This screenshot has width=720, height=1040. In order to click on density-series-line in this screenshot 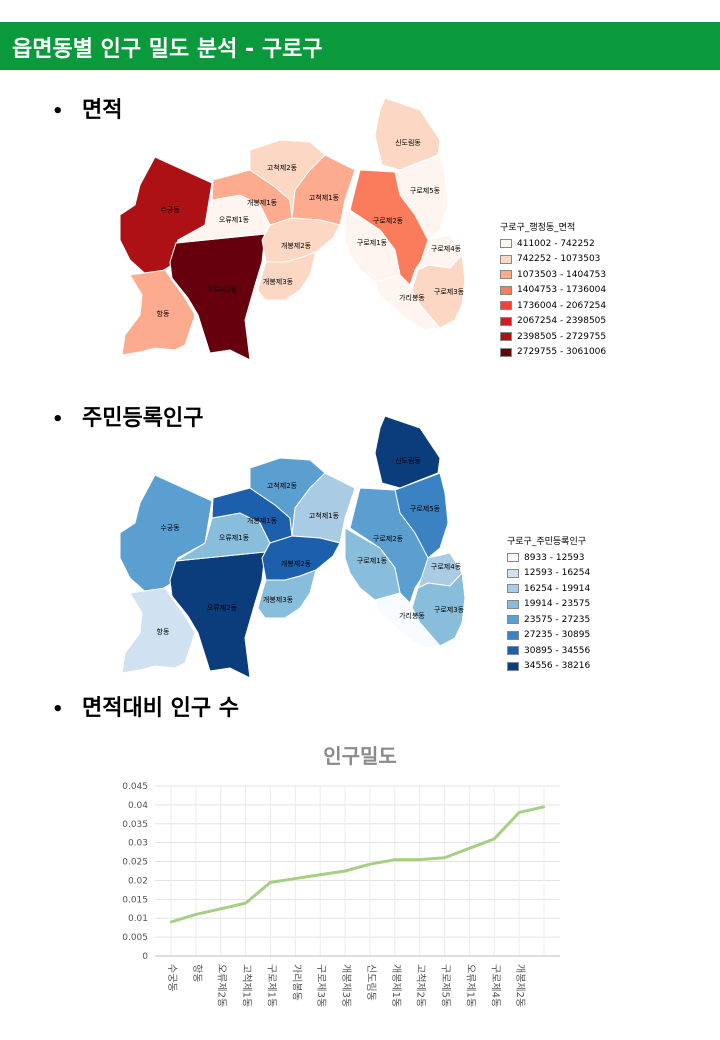, I will do `click(357, 864)`.